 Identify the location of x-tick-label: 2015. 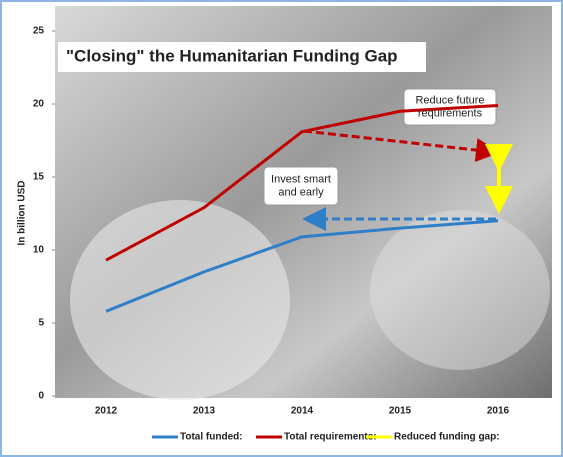
(400, 411).